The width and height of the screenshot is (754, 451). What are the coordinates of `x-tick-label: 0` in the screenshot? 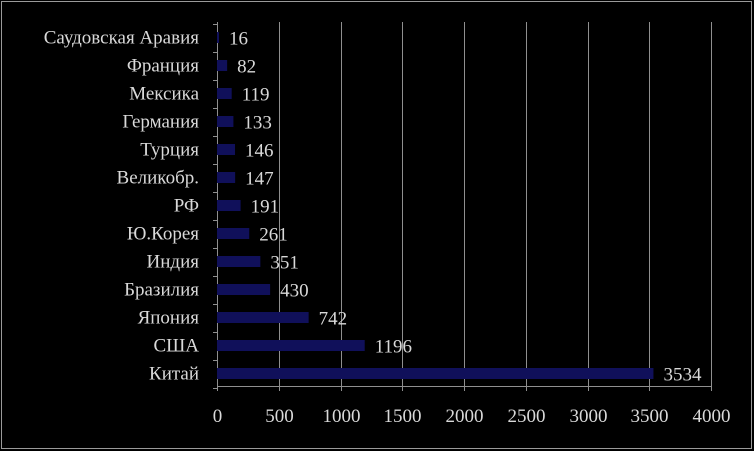 It's located at (218, 416).